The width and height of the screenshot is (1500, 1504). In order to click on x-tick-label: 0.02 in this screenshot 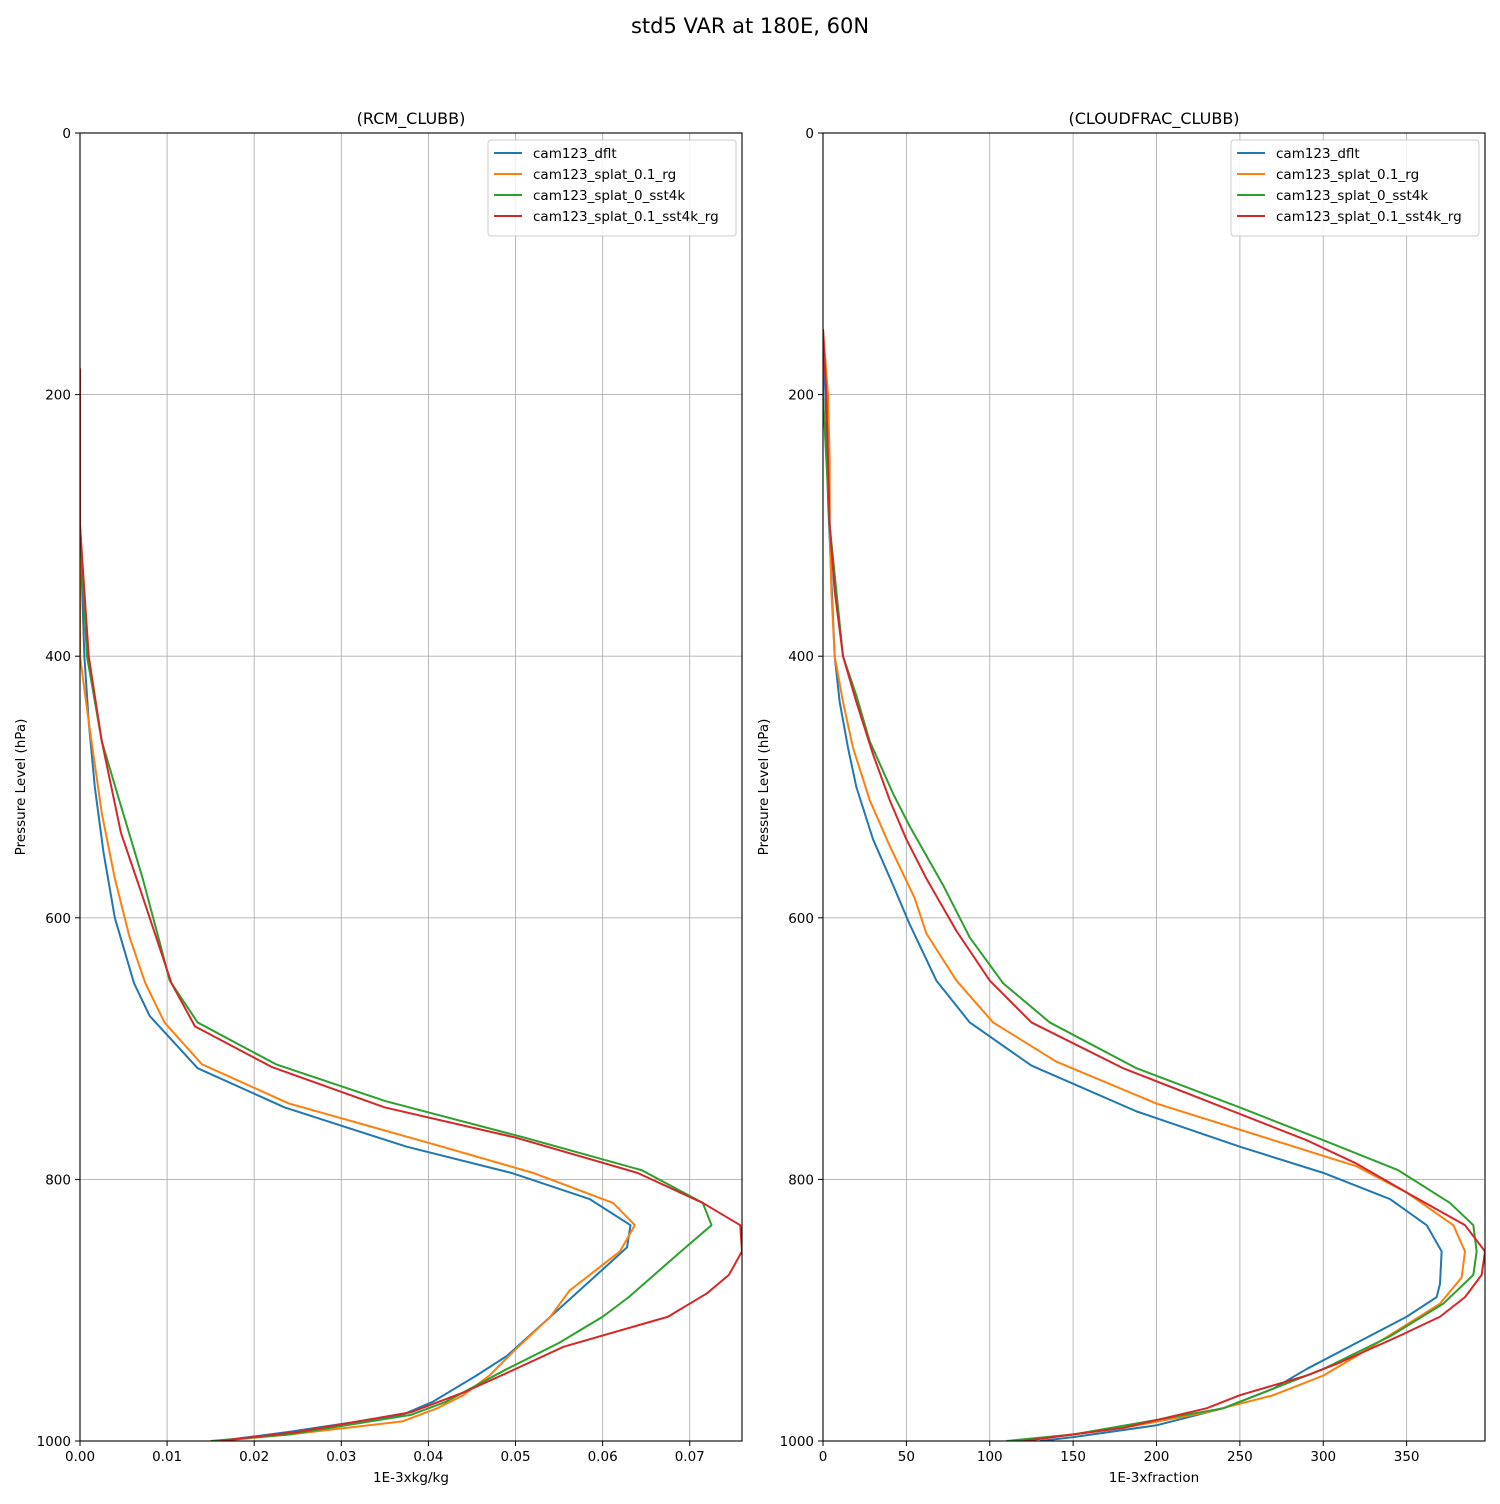, I will do `click(254, 1457)`.